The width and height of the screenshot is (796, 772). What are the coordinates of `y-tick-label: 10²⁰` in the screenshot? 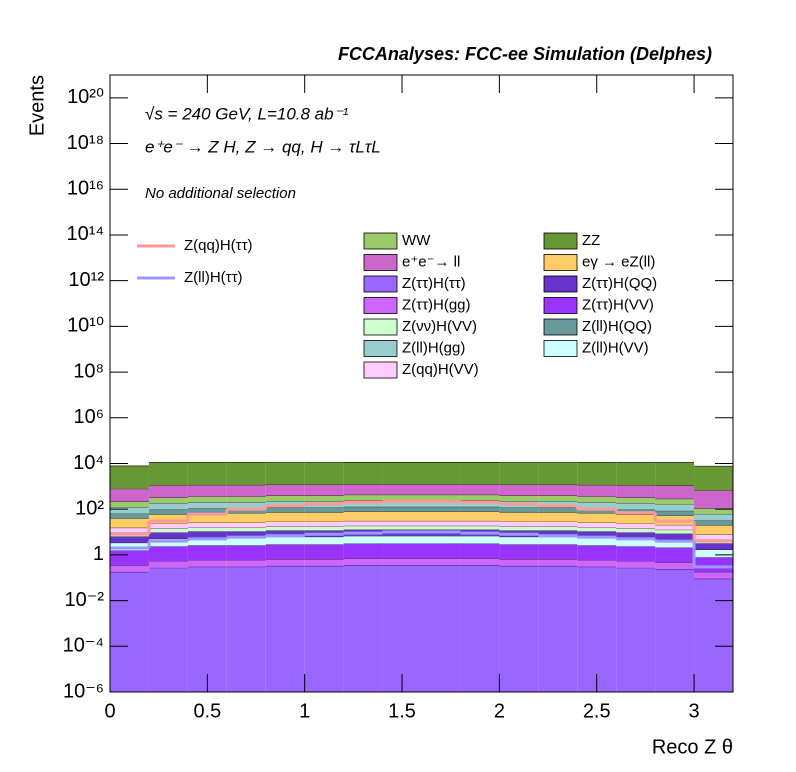 It's located at (85, 97).